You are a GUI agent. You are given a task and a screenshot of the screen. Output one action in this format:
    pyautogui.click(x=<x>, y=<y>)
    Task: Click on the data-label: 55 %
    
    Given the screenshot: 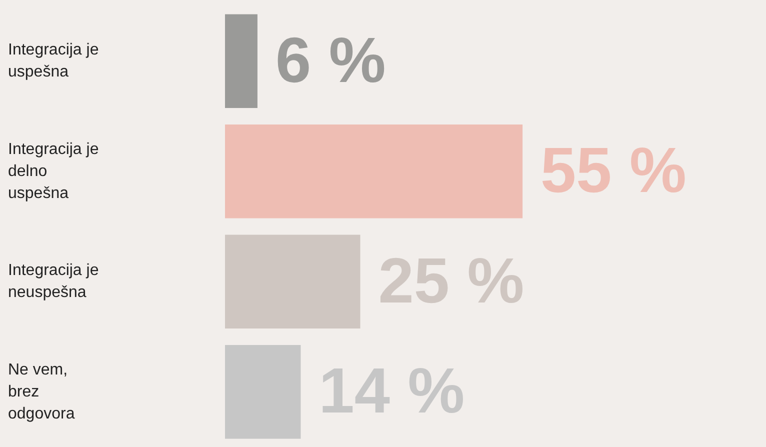 What is the action you would take?
    pyautogui.click(x=613, y=170)
    